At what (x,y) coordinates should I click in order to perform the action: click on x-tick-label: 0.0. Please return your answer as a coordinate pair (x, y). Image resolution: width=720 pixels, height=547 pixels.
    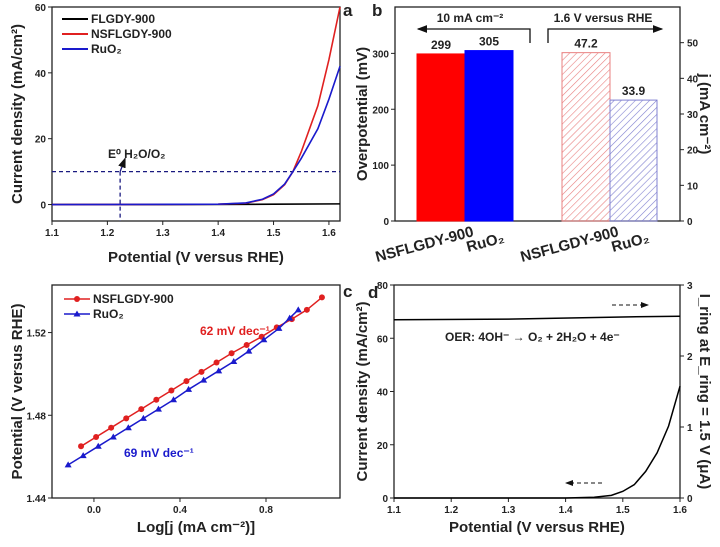
    Looking at the image, I should click on (94, 510).